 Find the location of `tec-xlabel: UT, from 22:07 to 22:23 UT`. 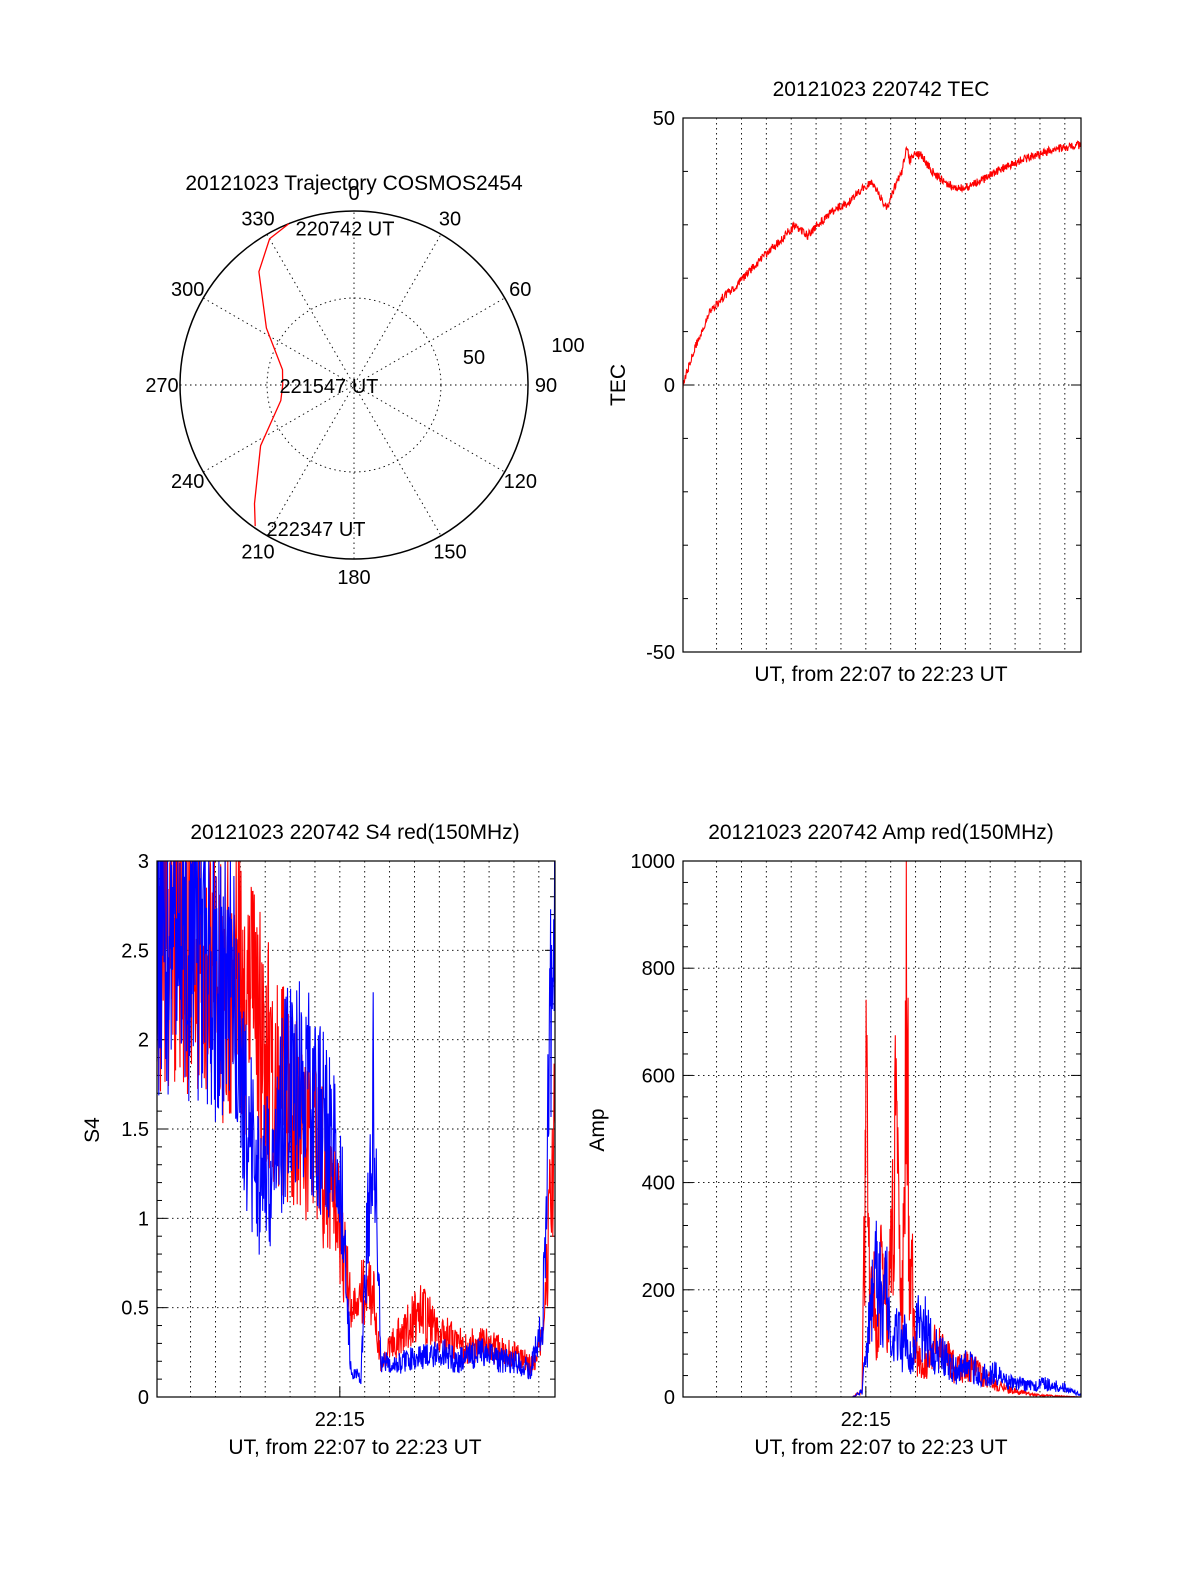

tec-xlabel: UT, from 22:07 to 22:23 UT is located at coordinates (880, 674).